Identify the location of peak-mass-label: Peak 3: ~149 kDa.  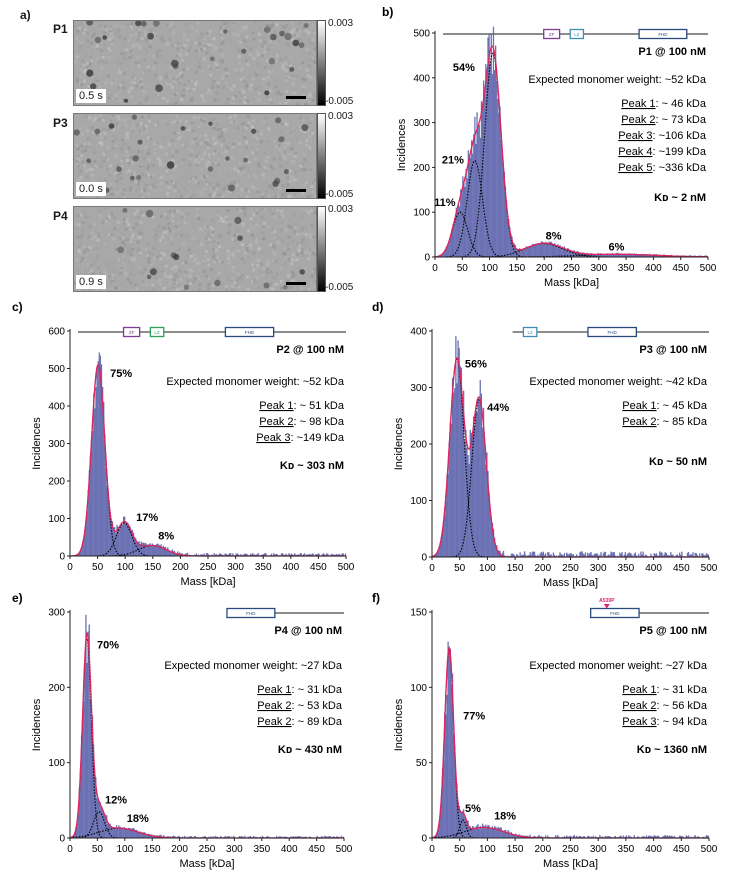
(300, 438).